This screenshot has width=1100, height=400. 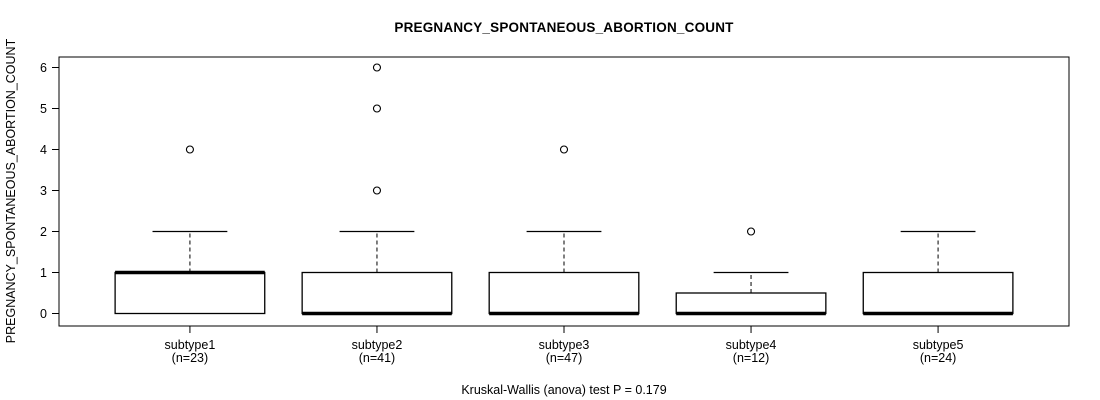 What do you see at coordinates (190, 358) in the screenshot?
I see `x-tick-sublabel: (n=23)` at bounding box center [190, 358].